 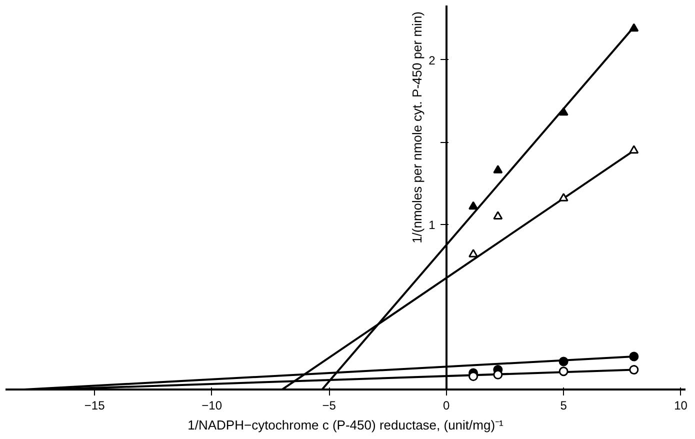 What do you see at coordinates (446, 405) in the screenshot?
I see `x-tick-label: 0` at bounding box center [446, 405].